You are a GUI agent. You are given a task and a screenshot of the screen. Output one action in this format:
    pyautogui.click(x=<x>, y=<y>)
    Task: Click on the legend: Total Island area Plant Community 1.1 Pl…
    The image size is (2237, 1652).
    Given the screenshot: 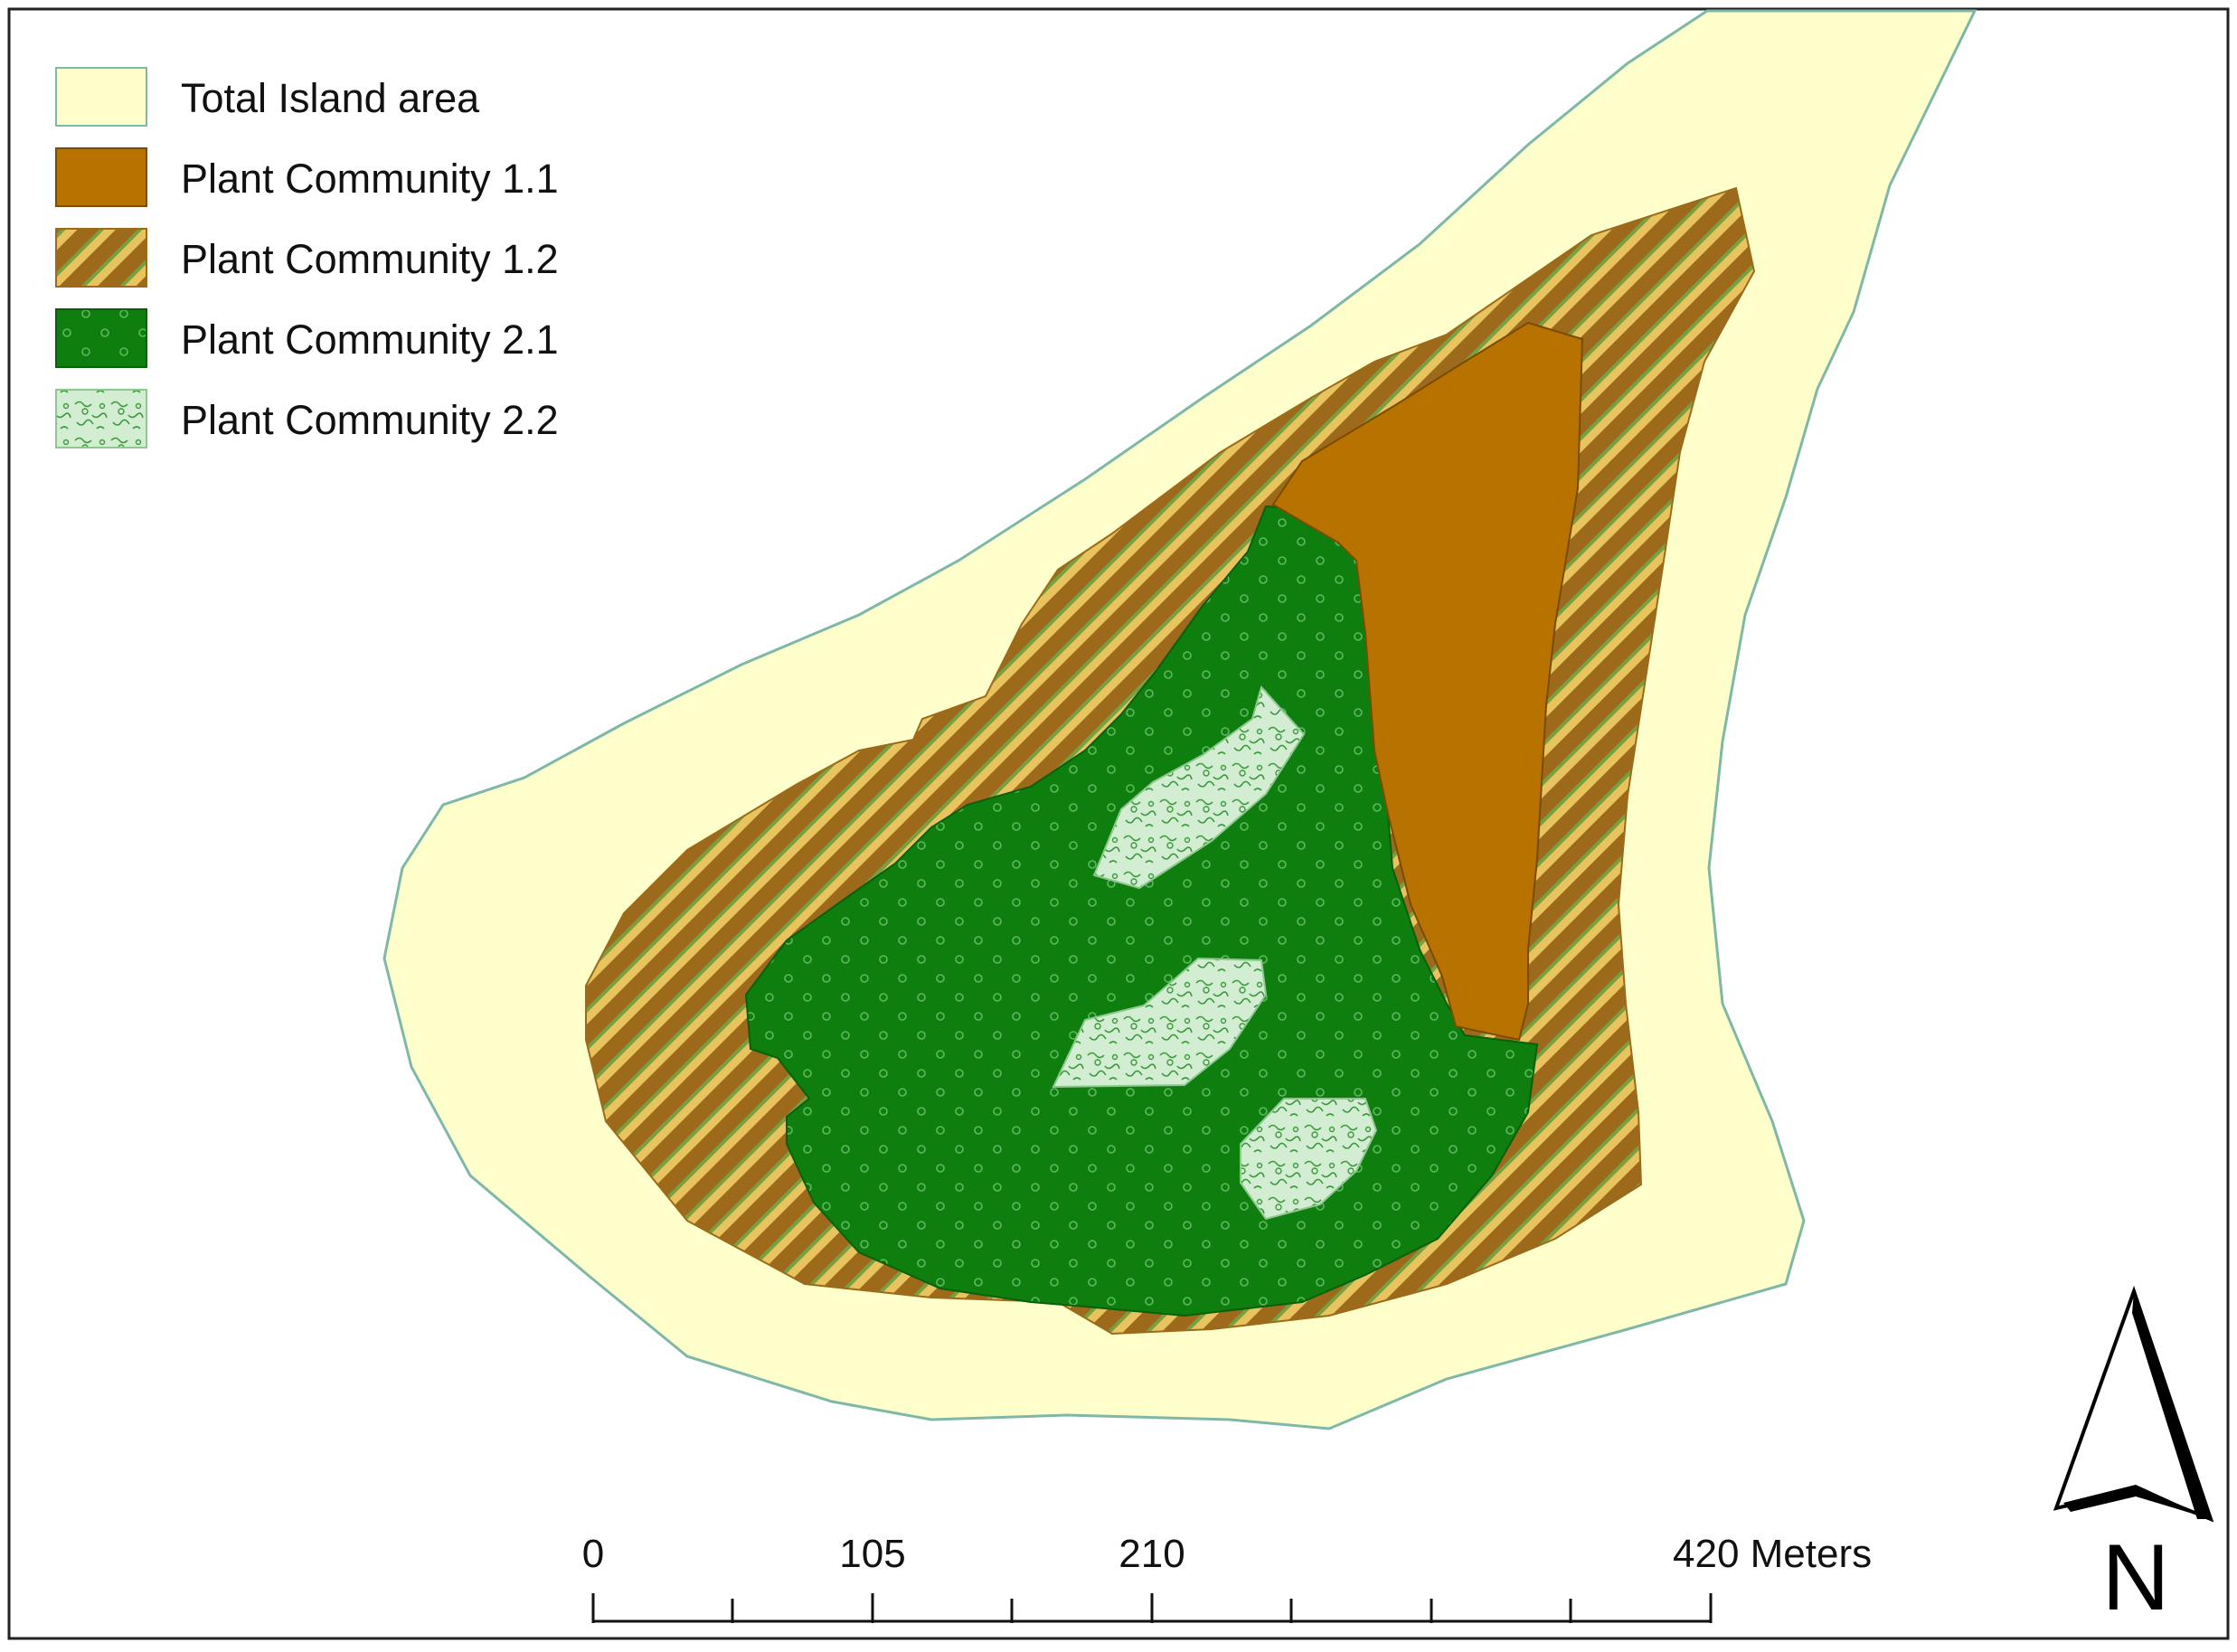 What is the action you would take?
    pyautogui.click(x=307, y=257)
    